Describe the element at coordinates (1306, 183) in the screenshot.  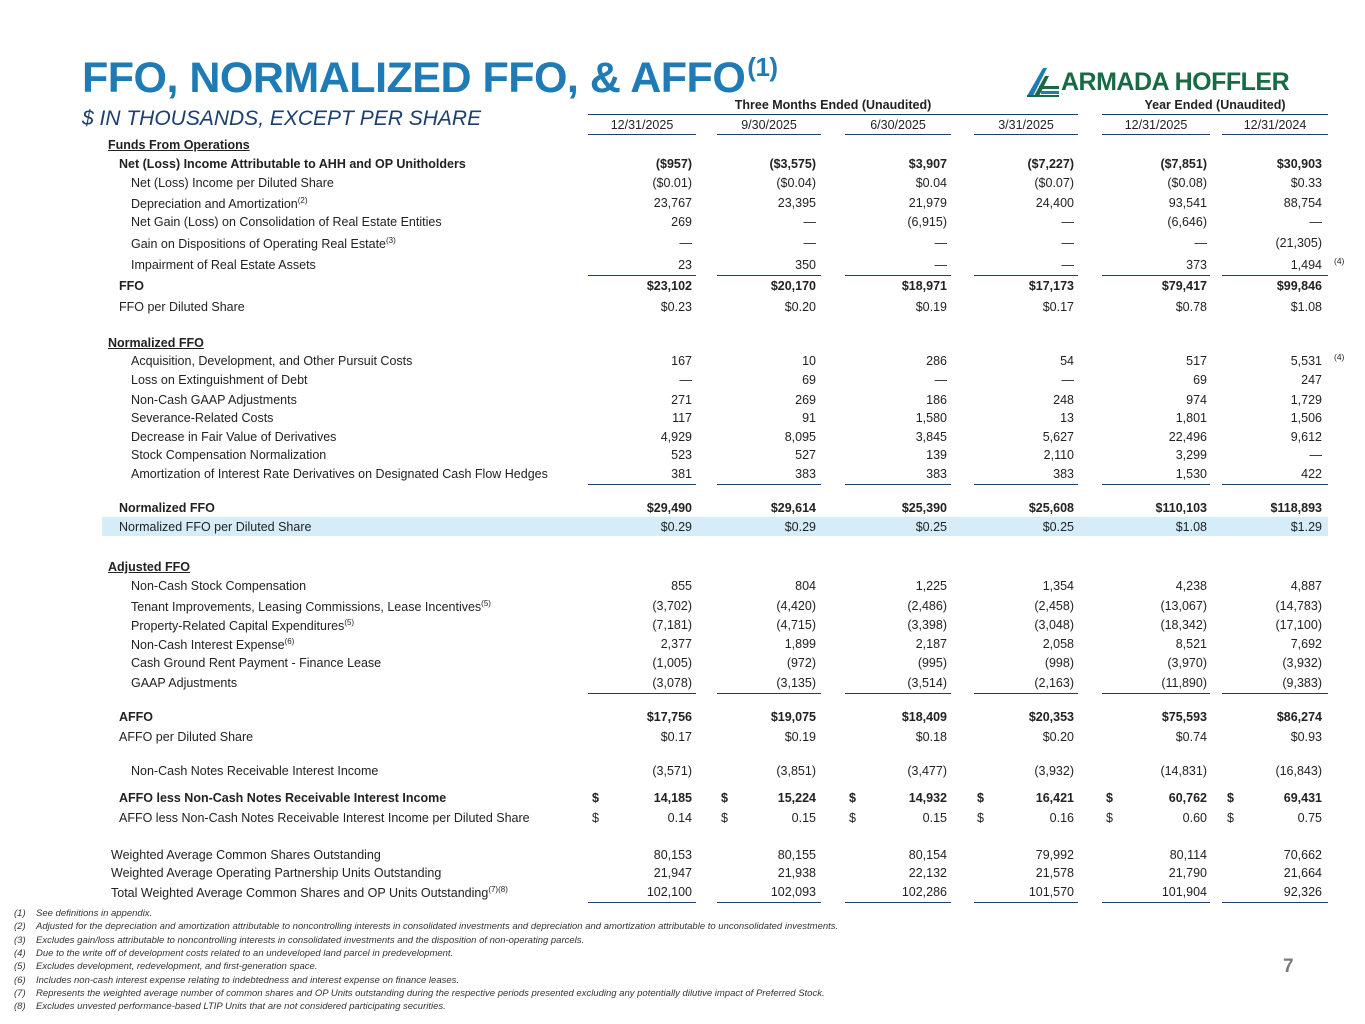
I see `table-cell: $0.33` at that location.